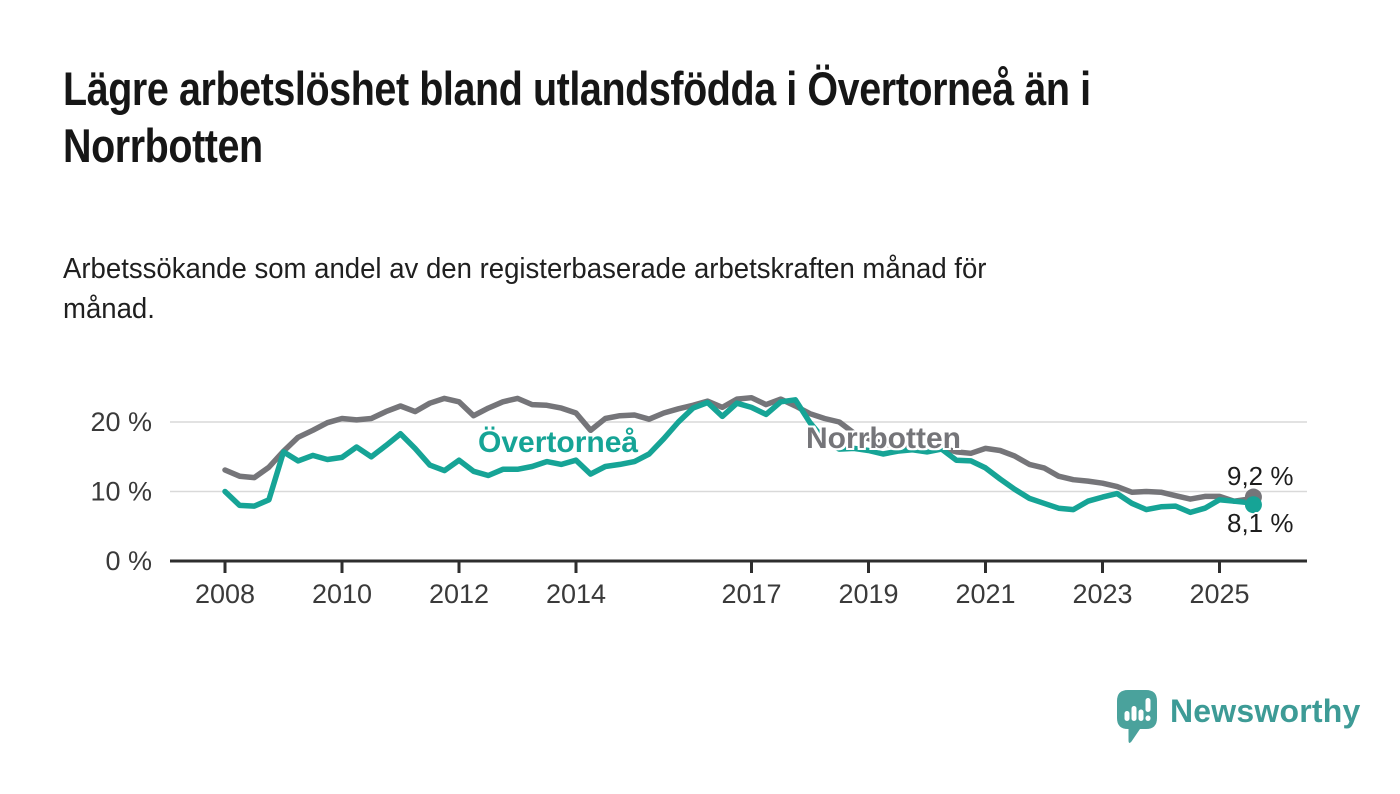  Describe the element at coordinates (1148, 705) in the screenshot. I see `logo-exclamation-stem` at that location.